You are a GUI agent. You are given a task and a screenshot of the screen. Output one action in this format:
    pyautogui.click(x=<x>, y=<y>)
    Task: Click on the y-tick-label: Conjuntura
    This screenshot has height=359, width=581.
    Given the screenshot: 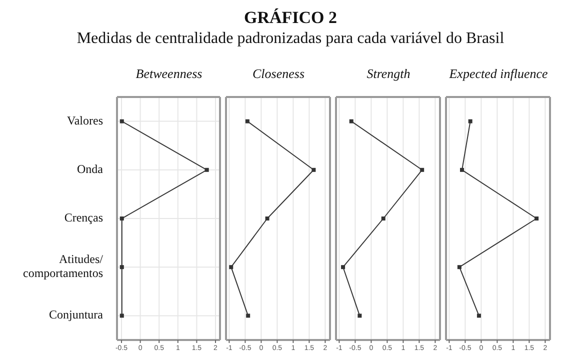 What is the action you would take?
    pyautogui.click(x=76, y=314)
    